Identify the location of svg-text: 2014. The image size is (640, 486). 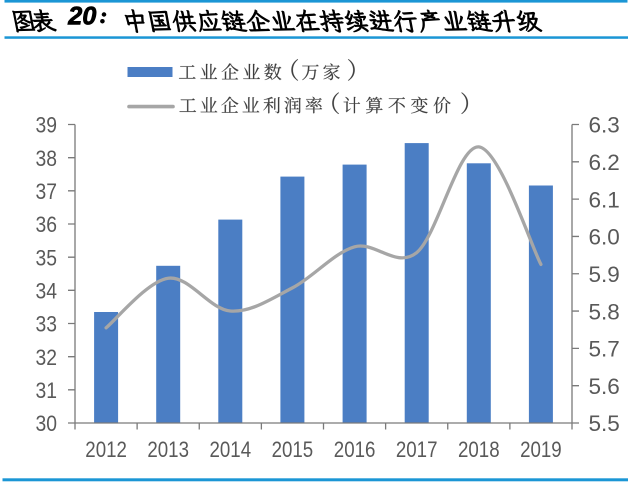
(231, 449).